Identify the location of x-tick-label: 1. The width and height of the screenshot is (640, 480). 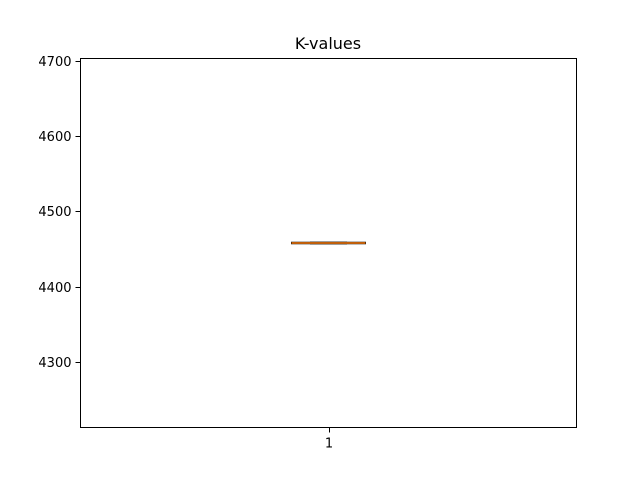
(329, 444).